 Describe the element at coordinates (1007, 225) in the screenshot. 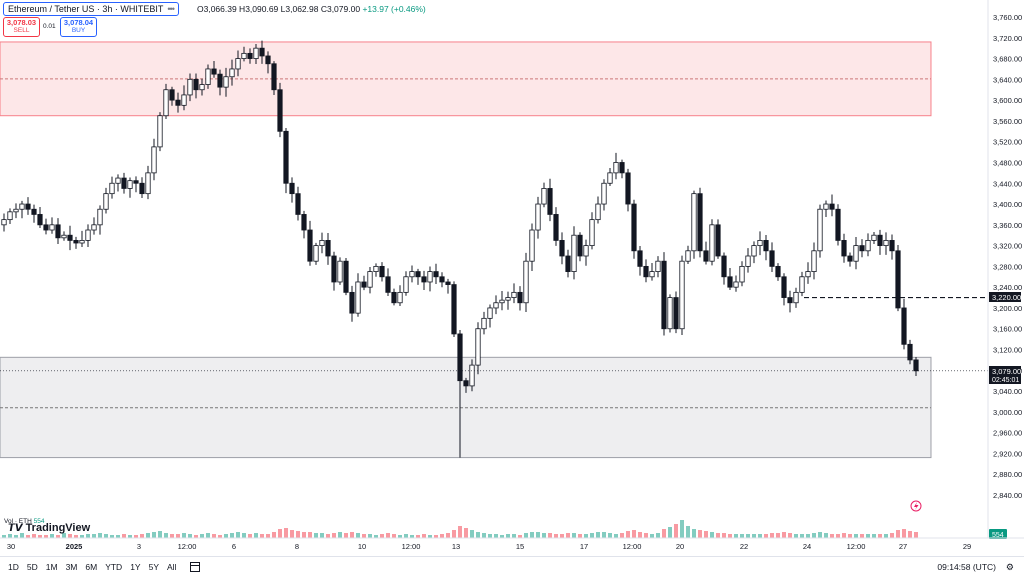

I see `price-tick-label: 3,360.00` at that location.